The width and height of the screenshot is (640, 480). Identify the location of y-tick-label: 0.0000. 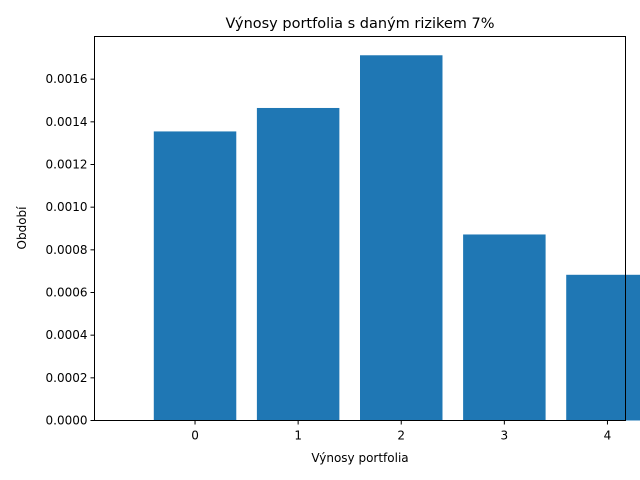
(67, 421).